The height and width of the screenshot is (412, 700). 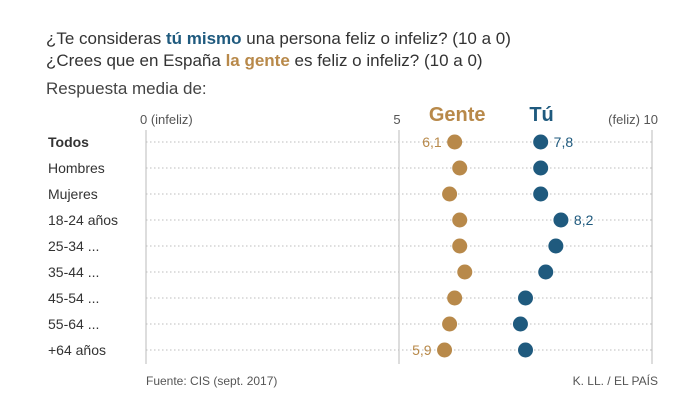 I want to click on tick-label: 0 (infeliz), so click(x=166, y=119).